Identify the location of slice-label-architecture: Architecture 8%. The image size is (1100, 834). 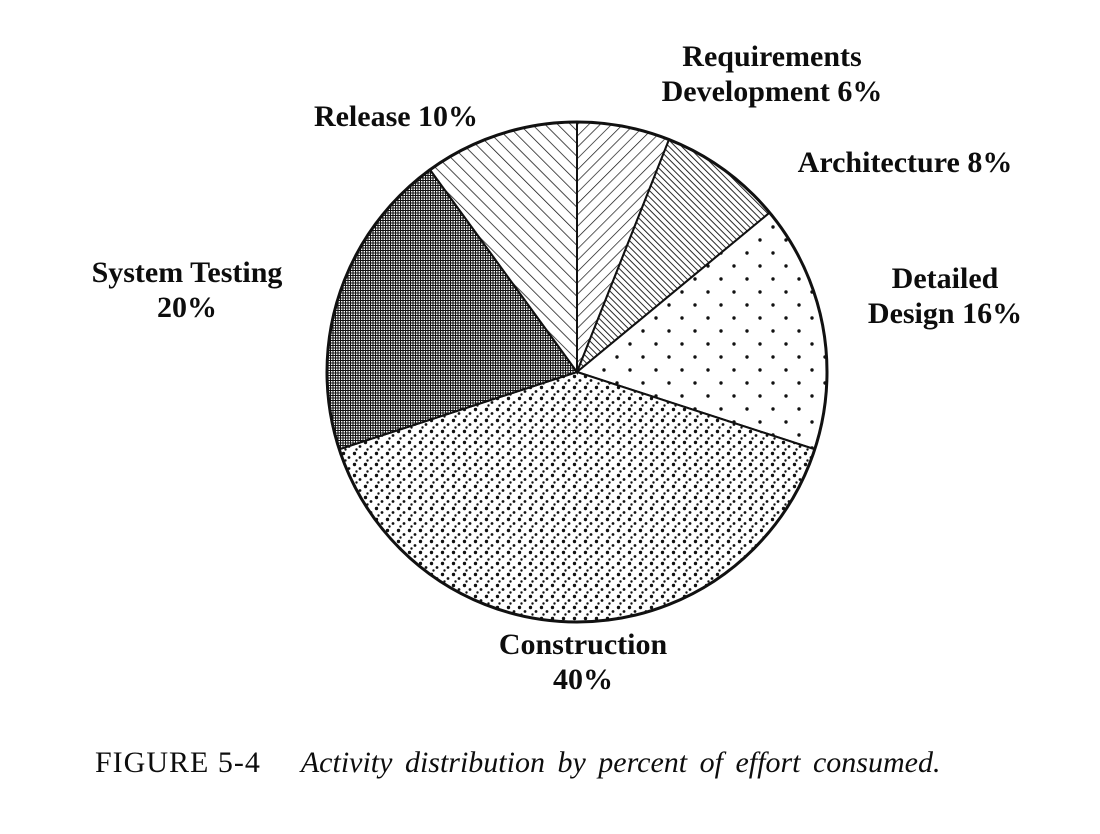
(905, 163).